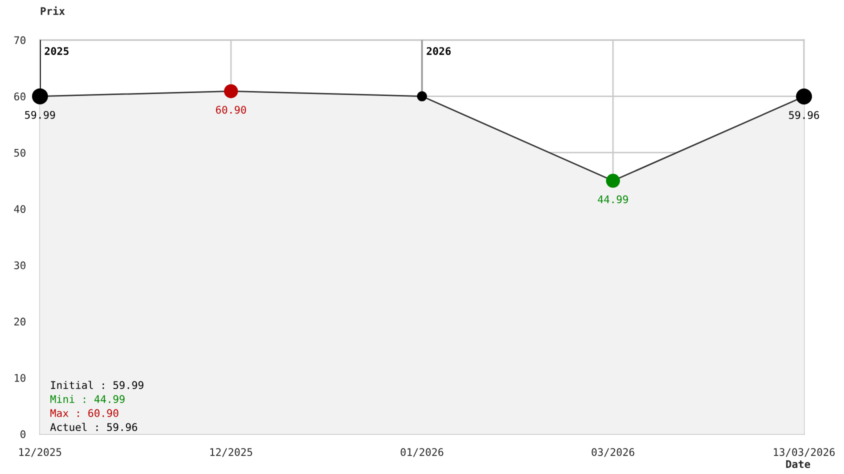 This screenshot has height=474, width=844. Describe the element at coordinates (56, 51) in the screenshot. I see `ref-line-label: 2025` at that location.